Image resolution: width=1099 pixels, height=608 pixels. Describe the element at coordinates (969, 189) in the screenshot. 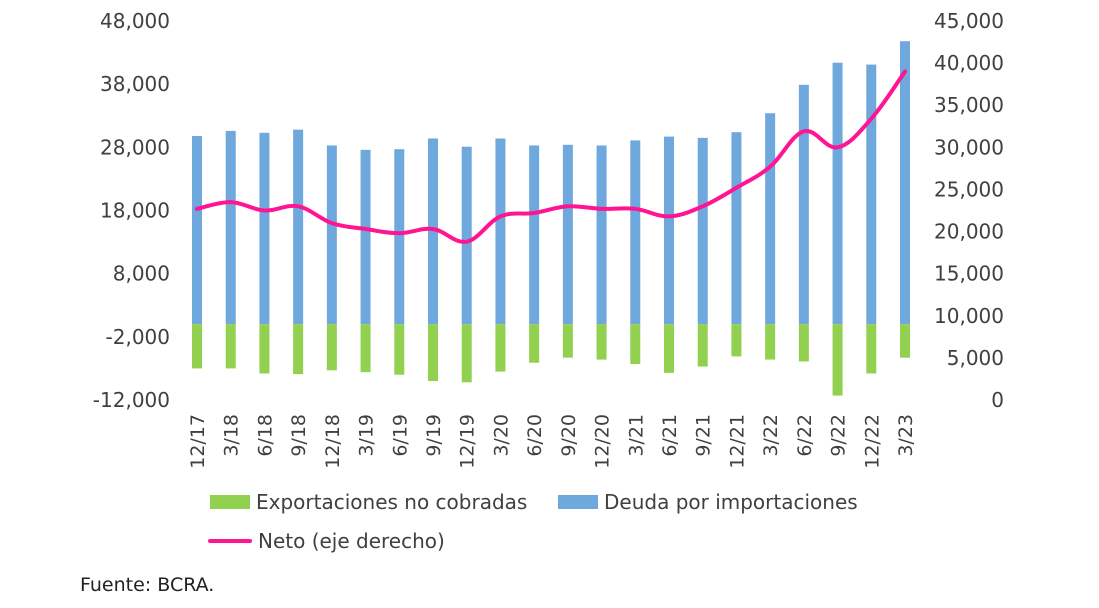

I see `right-tick-label: 25,000` at that location.